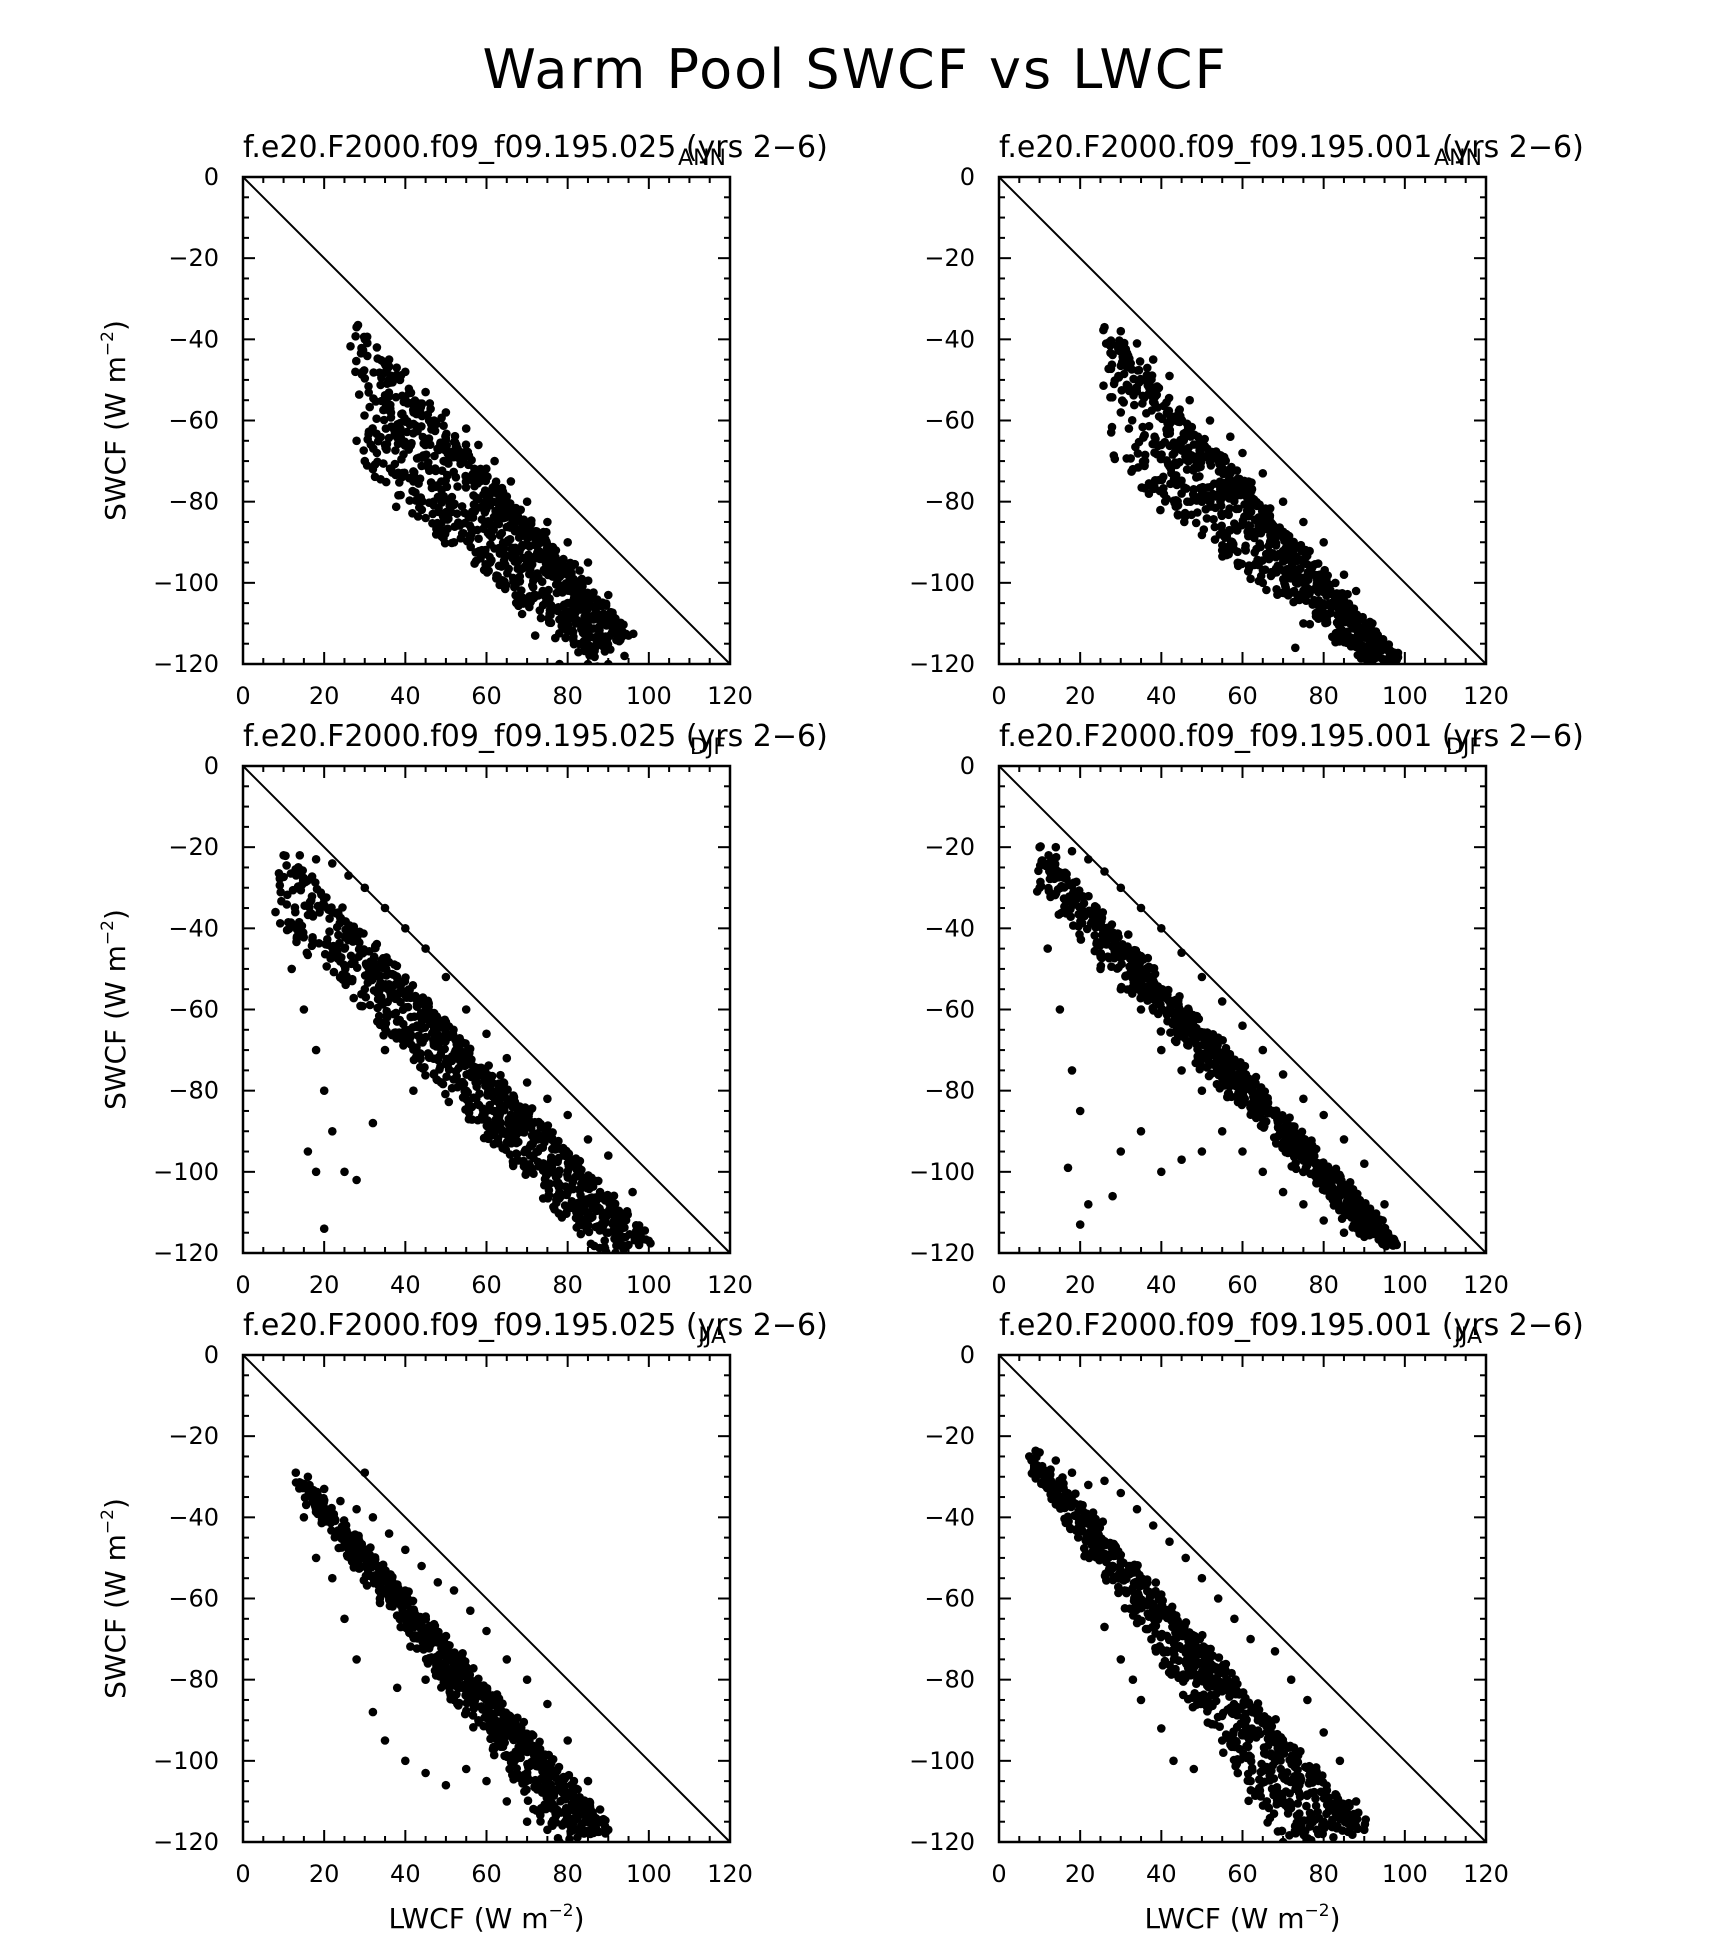 Image resolution: width=1710 pixels, height=1933 pixels. What do you see at coordinates (702, 158) in the screenshot?
I see `season-label: ANN` at bounding box center [702, 158].